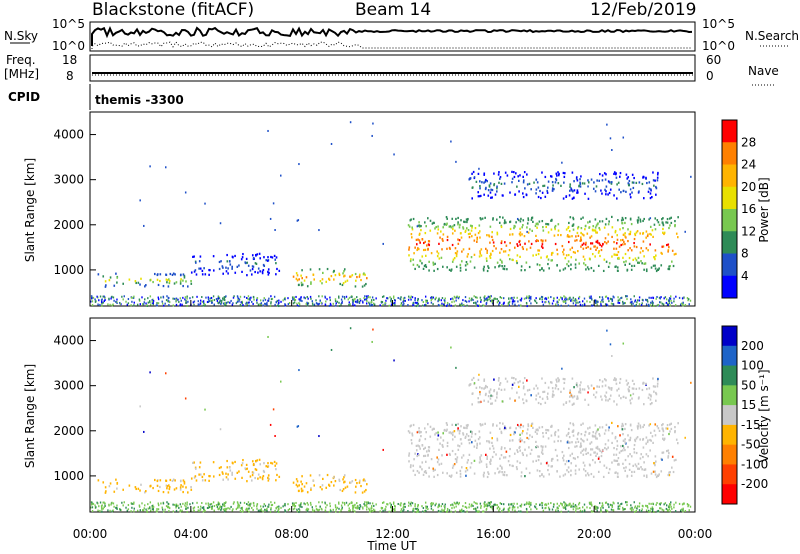  I want to click on y-tick-label: 3000, so click(68, 180).